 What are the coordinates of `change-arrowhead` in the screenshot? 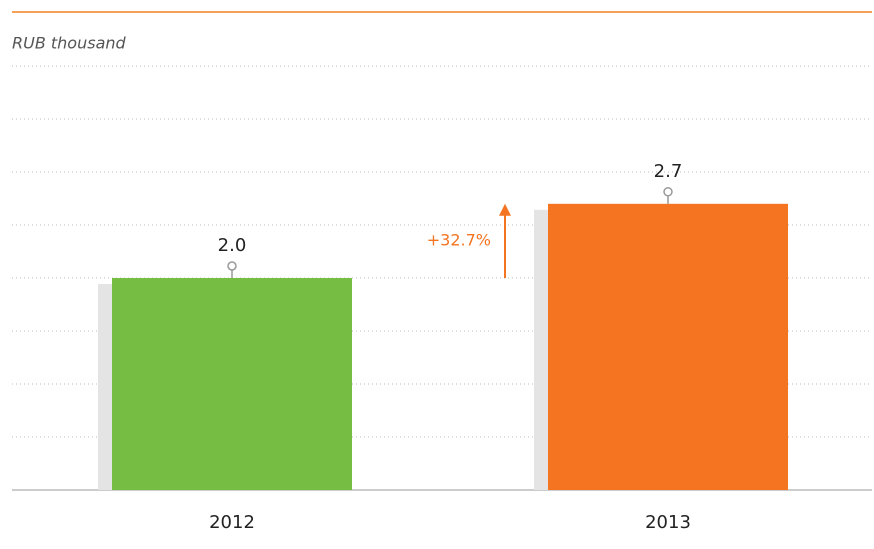 It's located at (505, 209).